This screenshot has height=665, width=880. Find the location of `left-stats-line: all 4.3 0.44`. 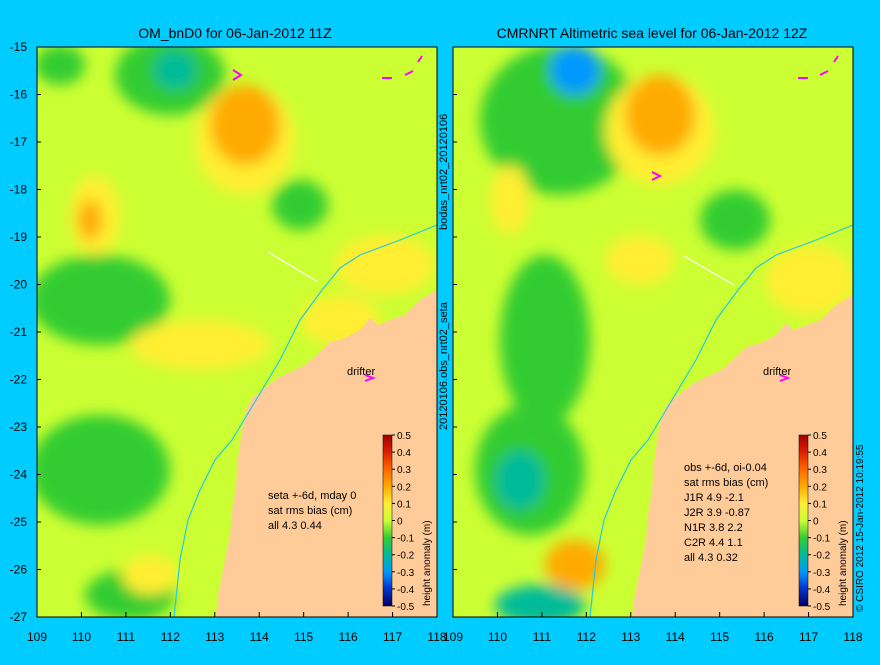

left-stats-line: all 4.3 0.44 is located at coordinates (295, 526).